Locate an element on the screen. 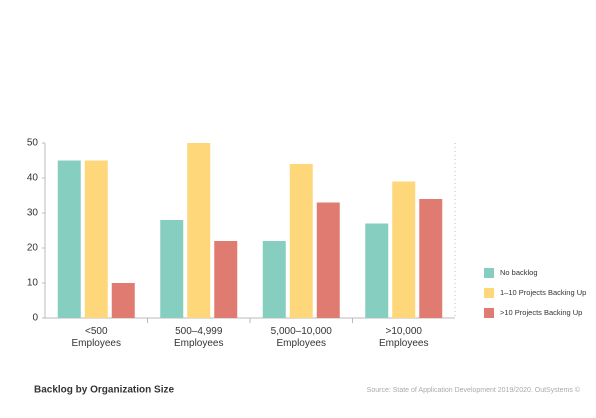 This screenshot has height=418, width=596. y-tick-label: 30 is located at coordinates (33, 213).